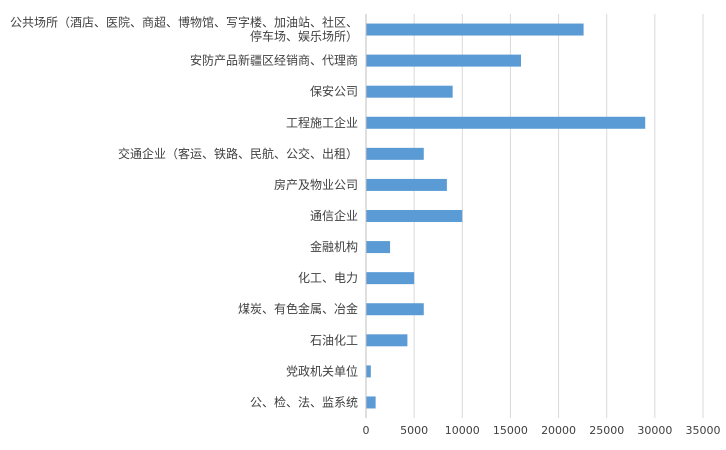  I want to click on category-label-12-line-0: 公、检、法、监系统, so click(304, 401).